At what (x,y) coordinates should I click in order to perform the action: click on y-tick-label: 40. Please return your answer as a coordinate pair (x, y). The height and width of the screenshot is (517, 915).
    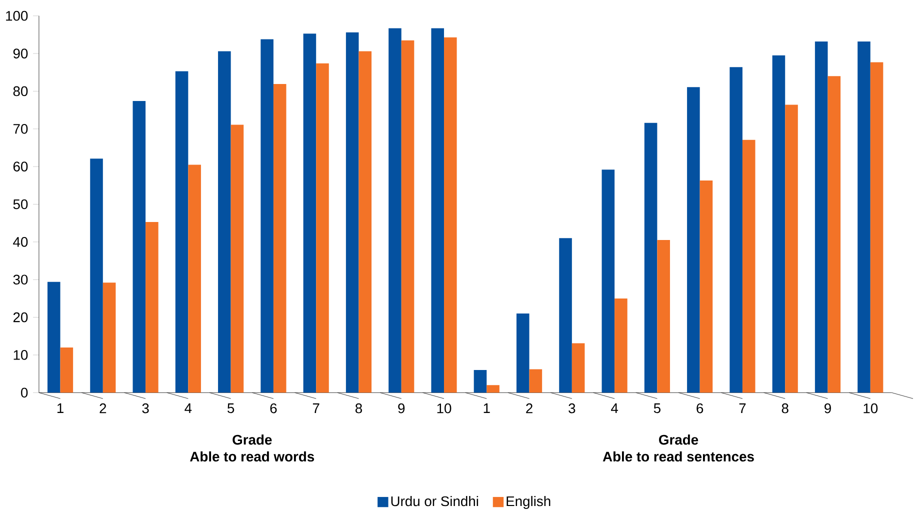
    Looking at the image, I should click on (20, 242).